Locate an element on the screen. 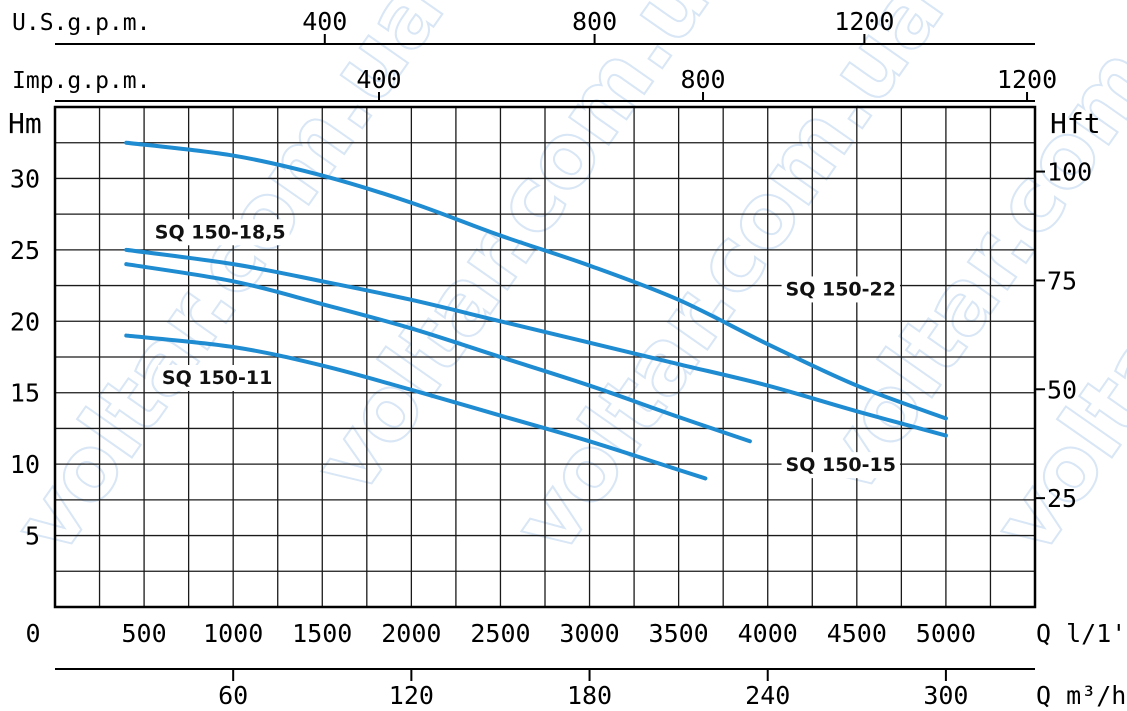 This screenshot has height=711, width=1127. hft-tick-label: 100 is located at coordinates (1069, 172).